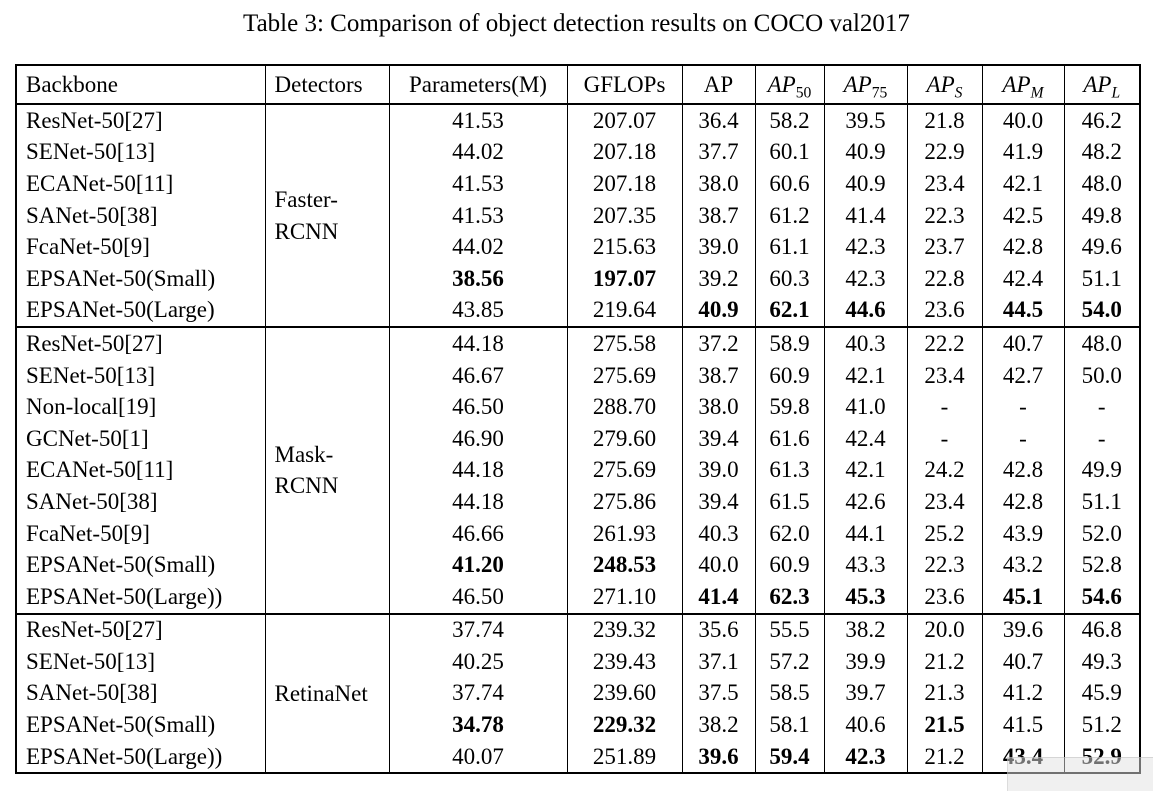  What do you see at coordinates (944, 247) in the screenshot?
I see `cell-aps: 23.7` at bounding box center [944, 247].